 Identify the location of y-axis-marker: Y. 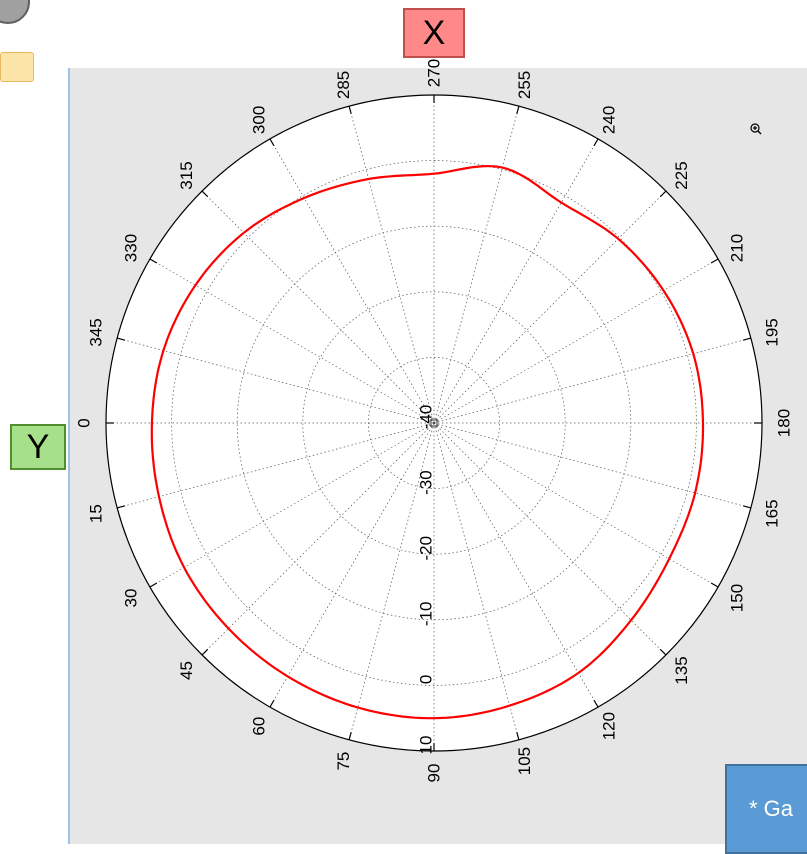
(38, 447).